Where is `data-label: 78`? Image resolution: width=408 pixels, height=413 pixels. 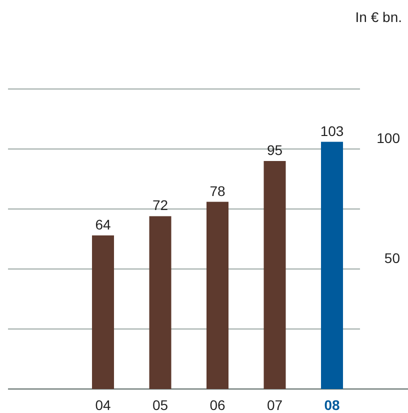 data-label: 78 is located at coordinates (218, 190).